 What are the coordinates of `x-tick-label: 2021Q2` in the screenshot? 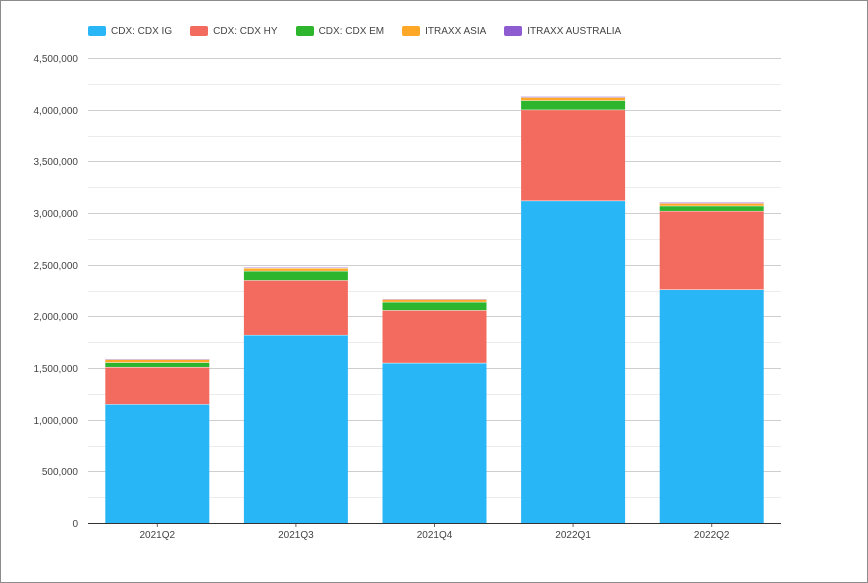 It's located at (158, 535).